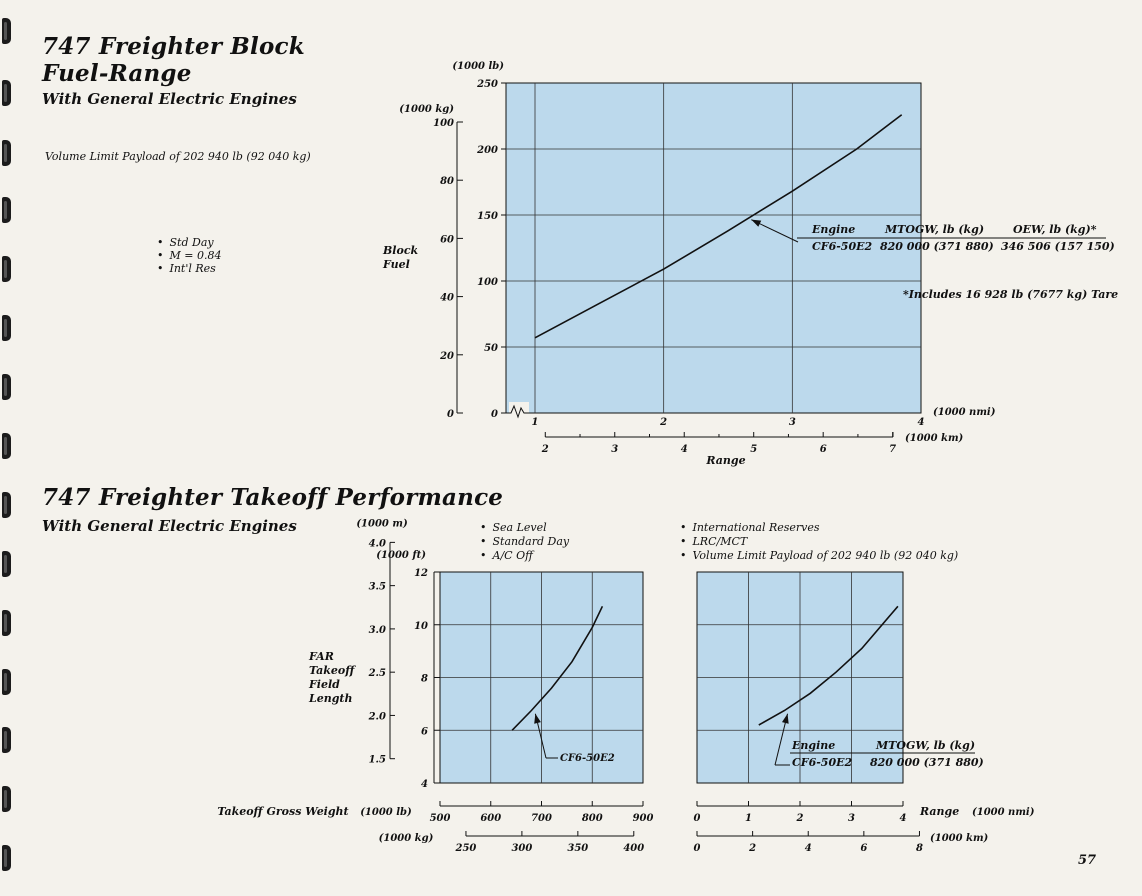  Describe the element at coordinates (117, 73) in the screenshot. I see `fuel-range-title-line2: Fuel-Range` at that location.